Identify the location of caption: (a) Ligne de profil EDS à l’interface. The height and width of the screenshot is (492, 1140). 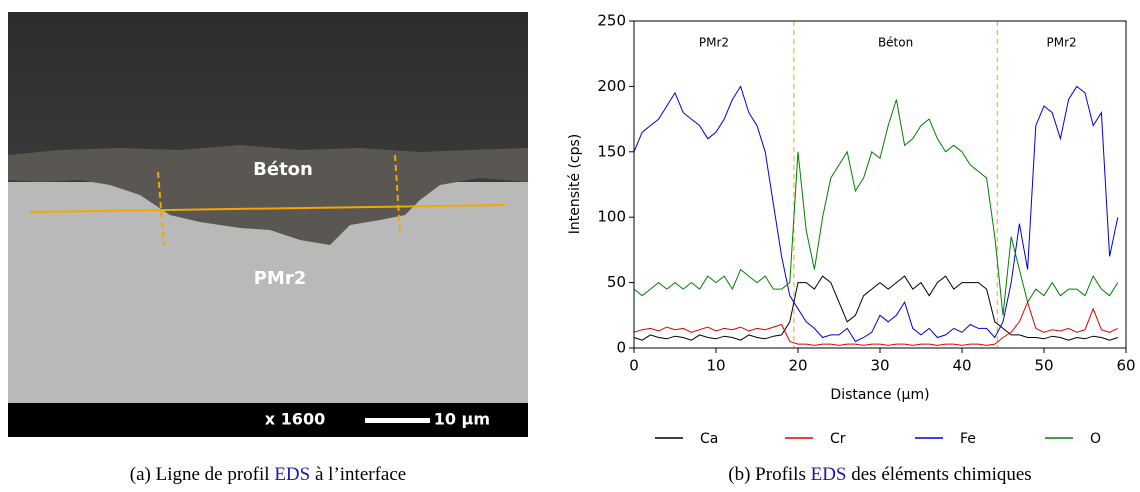
(268, 474).